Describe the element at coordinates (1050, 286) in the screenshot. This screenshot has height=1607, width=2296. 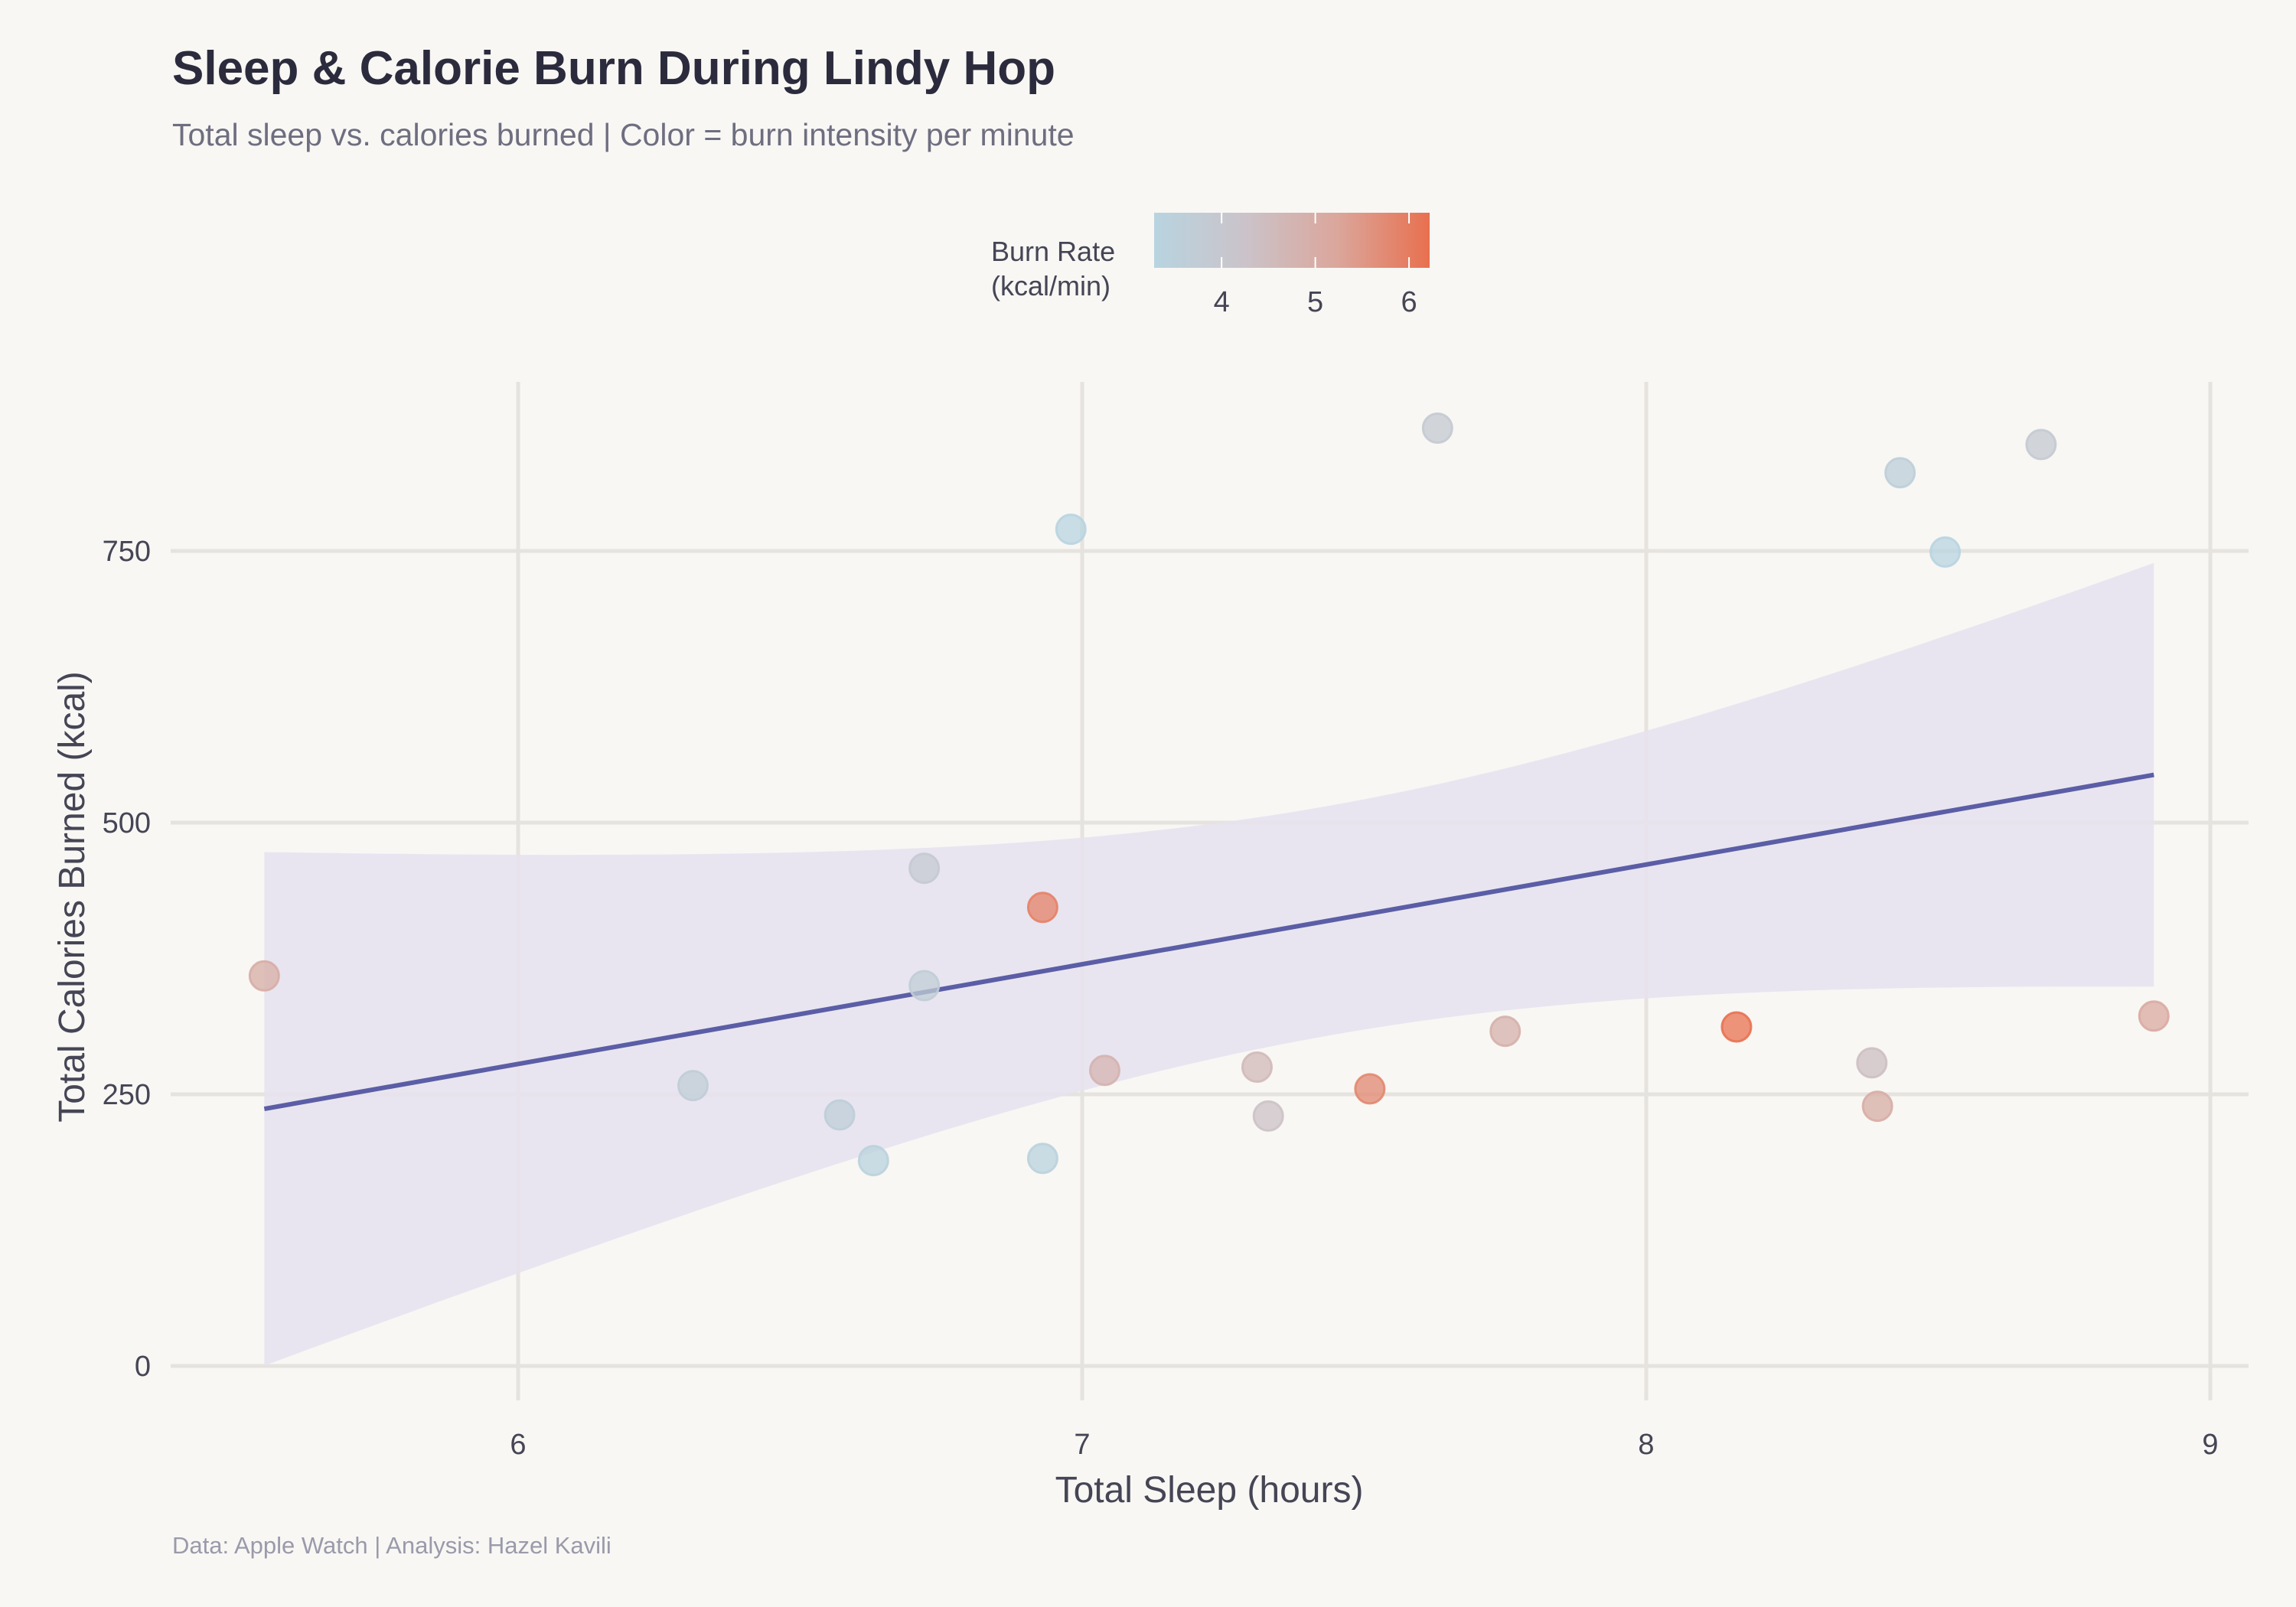
I see `legend-title-line2: (kcal/min)` at that location.